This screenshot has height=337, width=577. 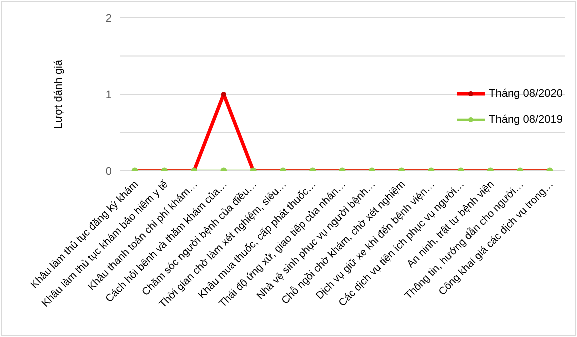 I want to click on legend-label: Tháng 08/2020, so click(x=525, y=94).